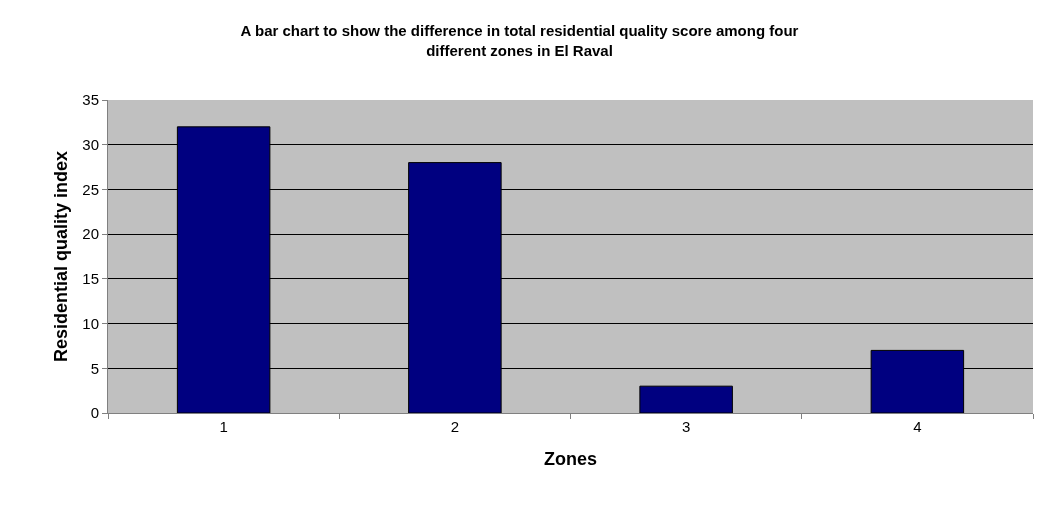  What do you see at coordinates (60, 256) in the screenshot?
I see `y-axis-title: Residential quality index` at bounding box center [60, 256].